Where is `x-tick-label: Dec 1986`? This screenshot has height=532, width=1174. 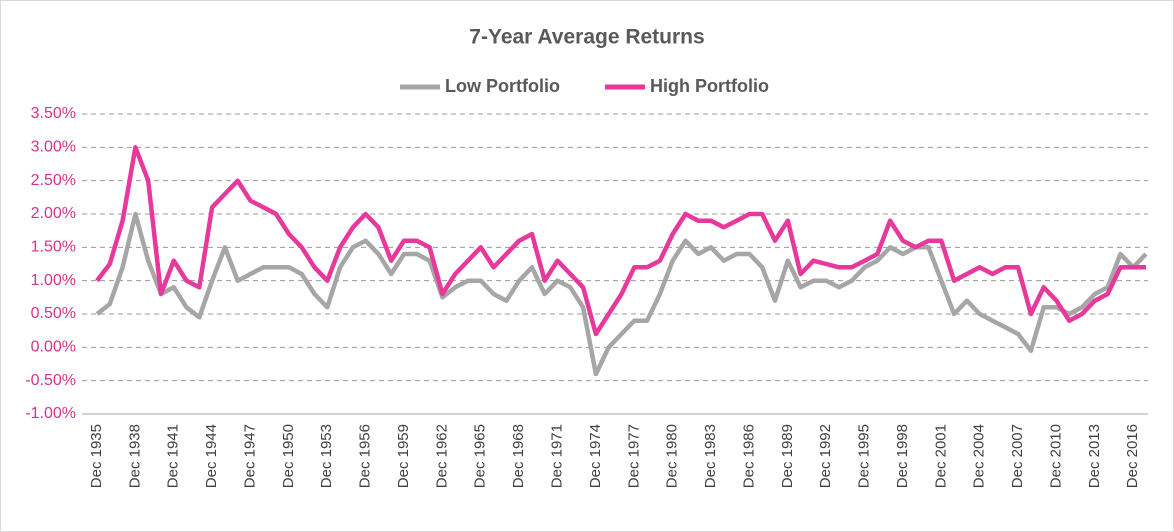 x-tick-label: Dec 1986 is located at coordinates (748, 456).